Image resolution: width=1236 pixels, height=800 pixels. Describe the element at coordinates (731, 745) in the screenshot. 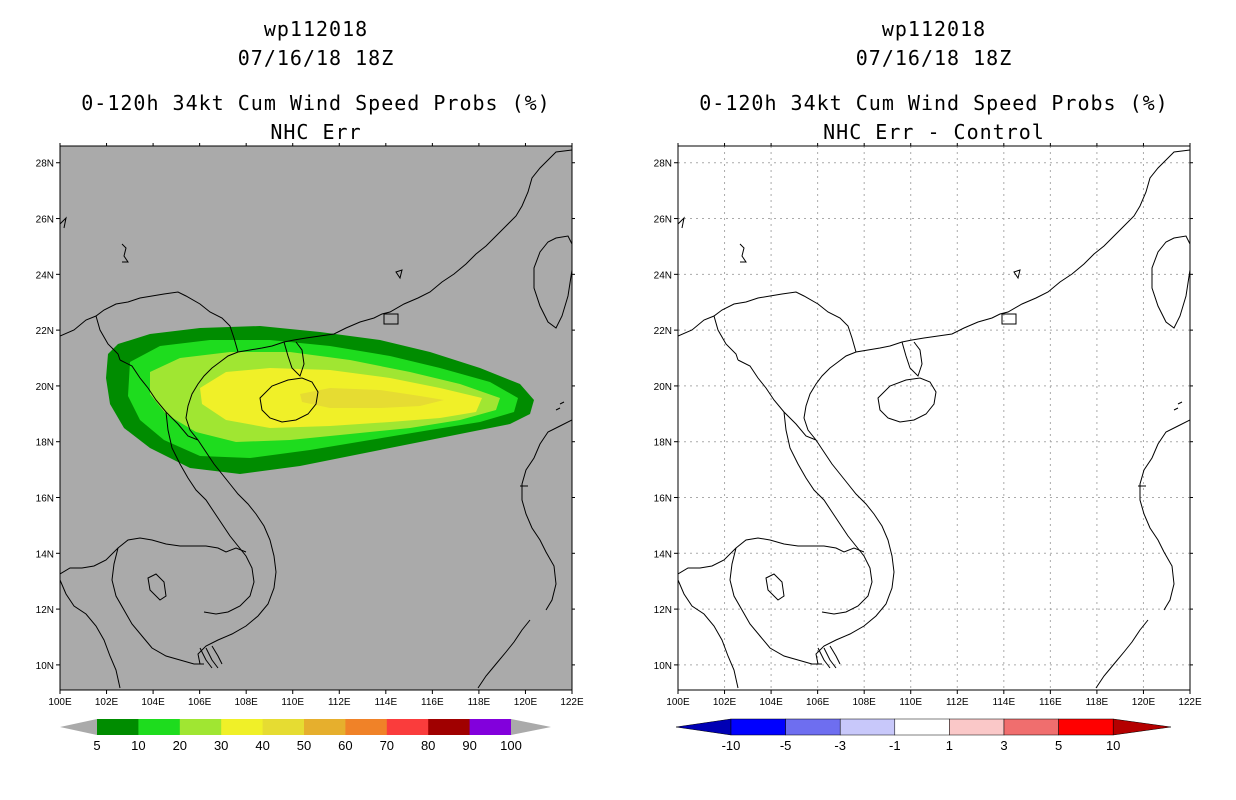

I see `right-legend-label: -10` at that location.